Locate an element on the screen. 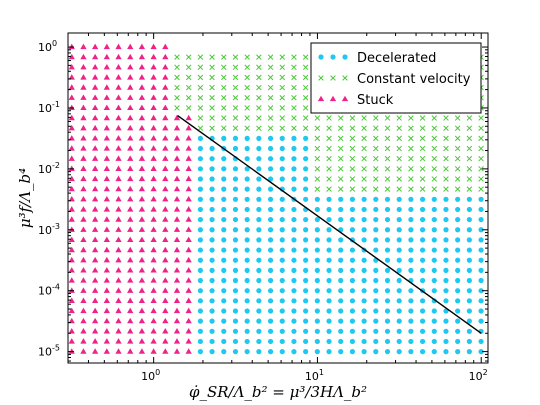 The height and width of the screenshot is (405, 540). y-tick-label: 10-5 is located at coordinates (49, 351).